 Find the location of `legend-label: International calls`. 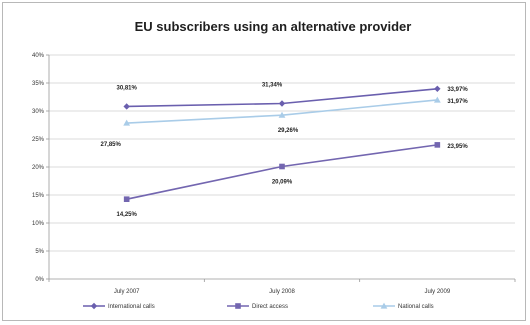

legend-label: International calls is located at coordinates (131, 307).